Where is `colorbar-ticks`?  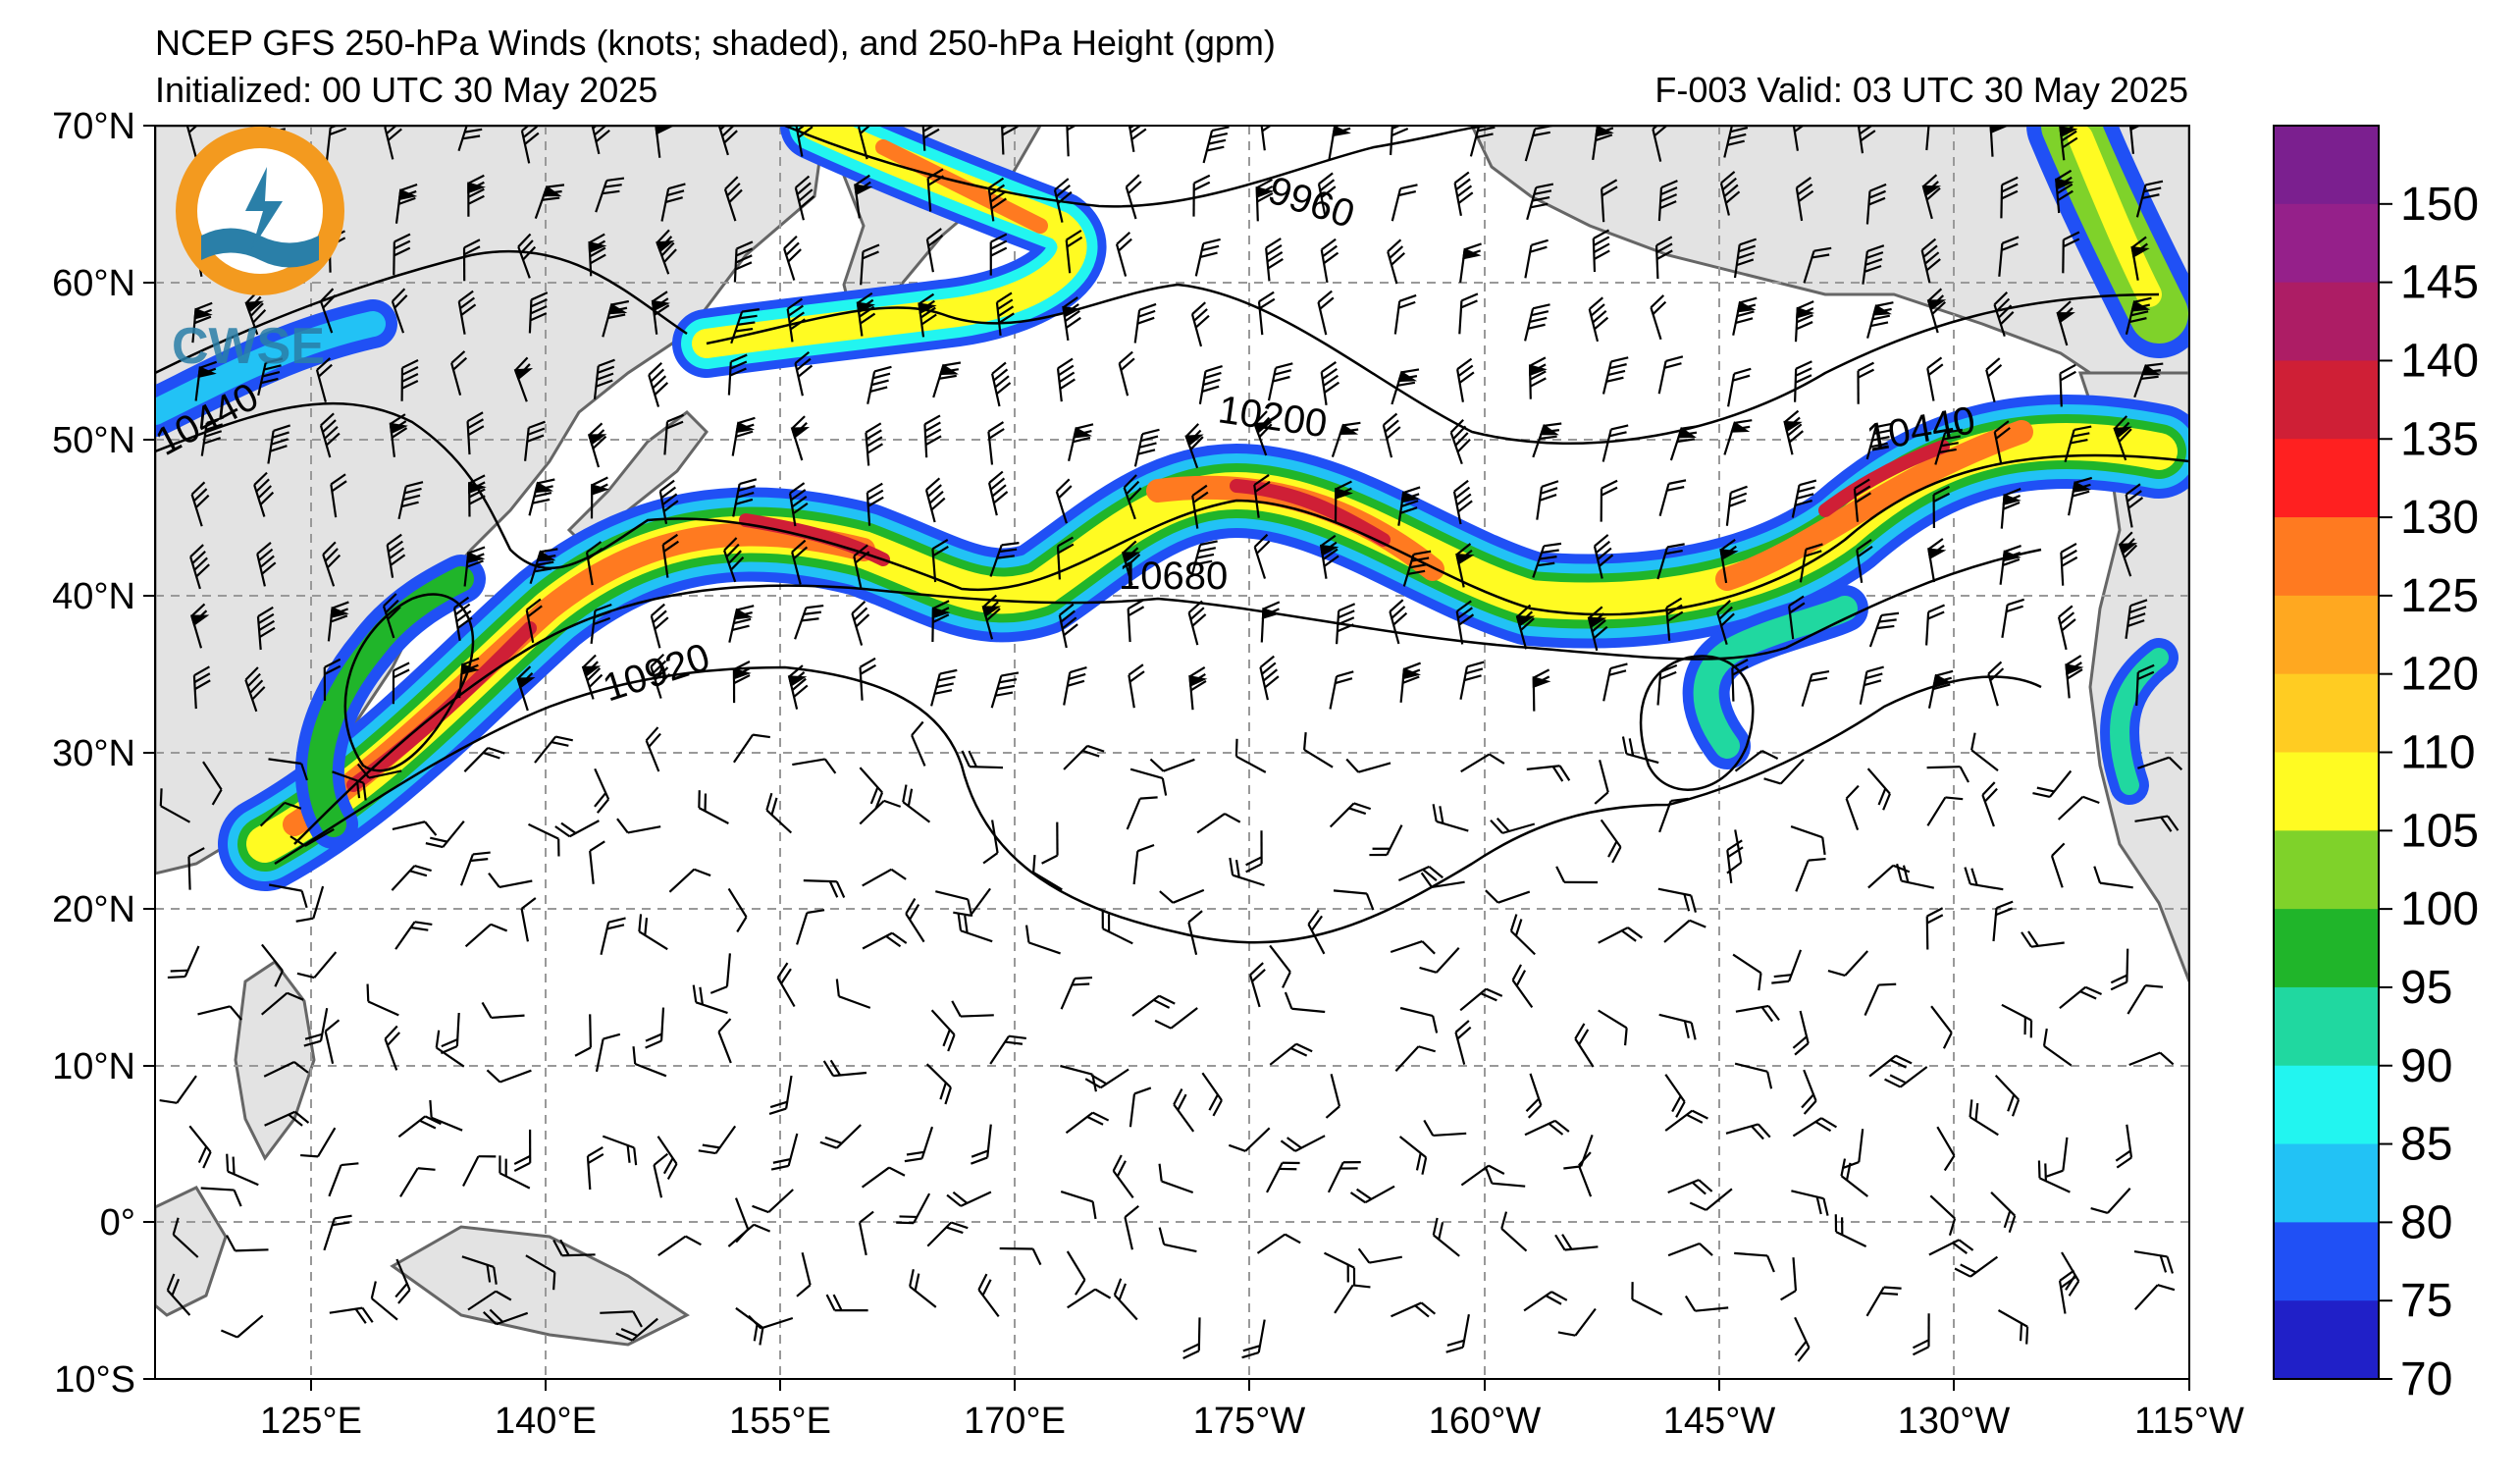
colorbar-ticks is located at coordinates (2385, 791).